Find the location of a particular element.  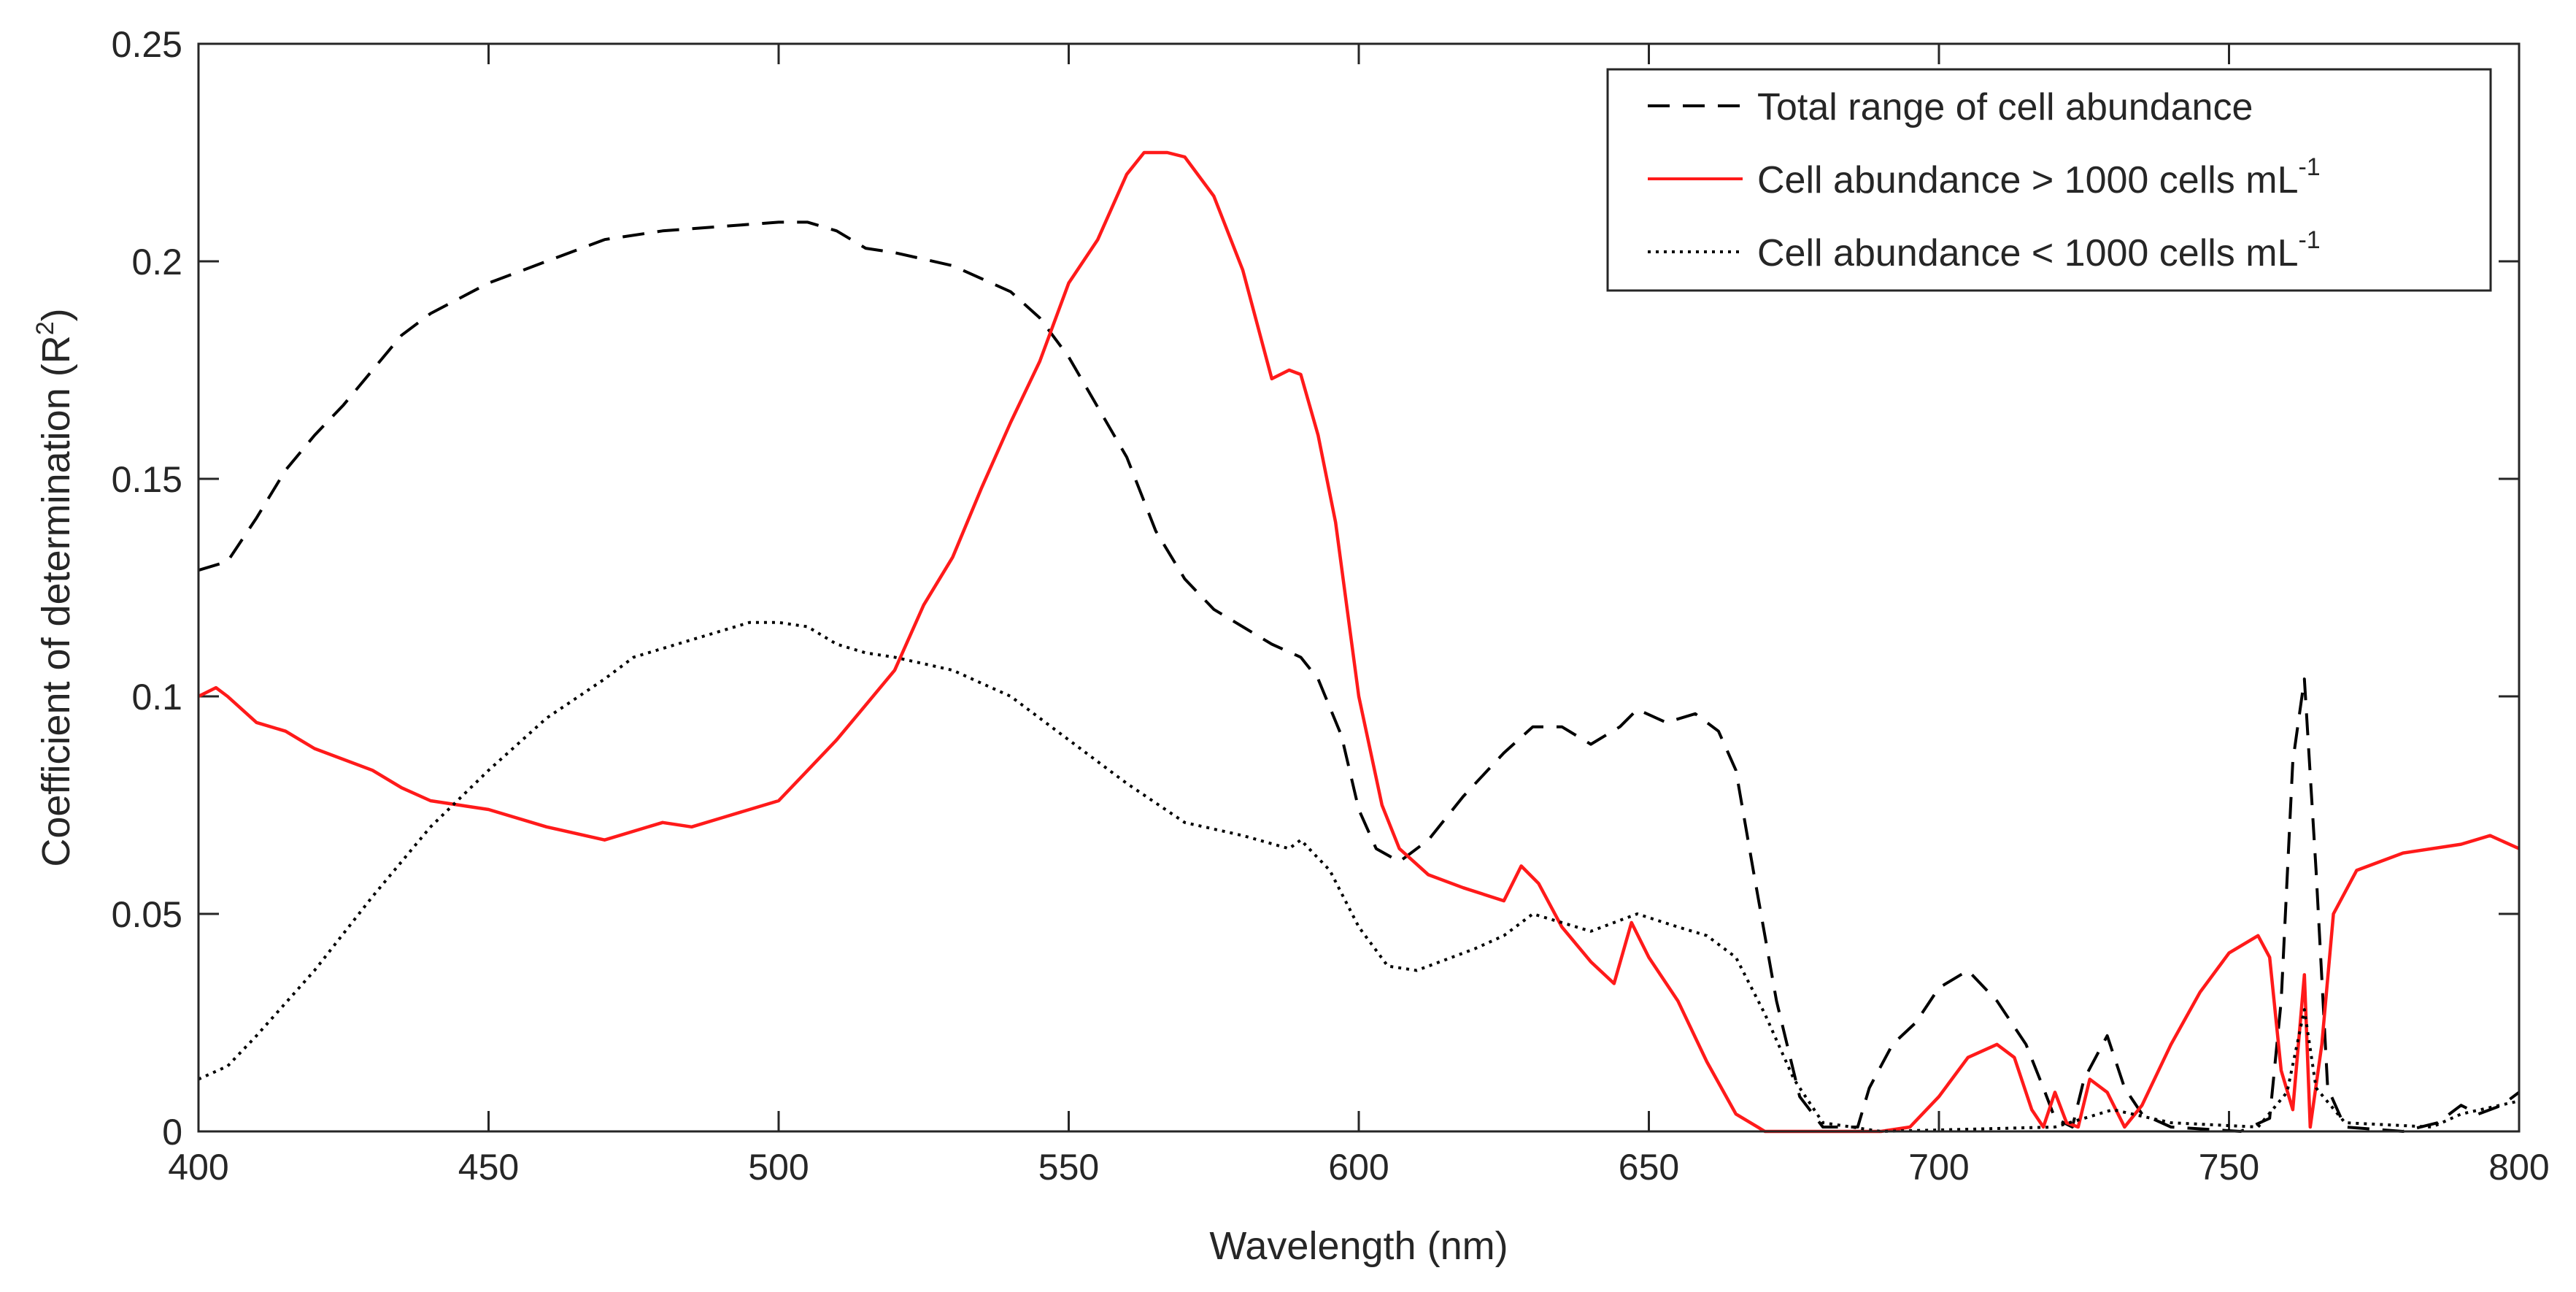

legend-label-low: Cell abundance < 1000 cells mL-1 is located at coordinates (2039, 250).